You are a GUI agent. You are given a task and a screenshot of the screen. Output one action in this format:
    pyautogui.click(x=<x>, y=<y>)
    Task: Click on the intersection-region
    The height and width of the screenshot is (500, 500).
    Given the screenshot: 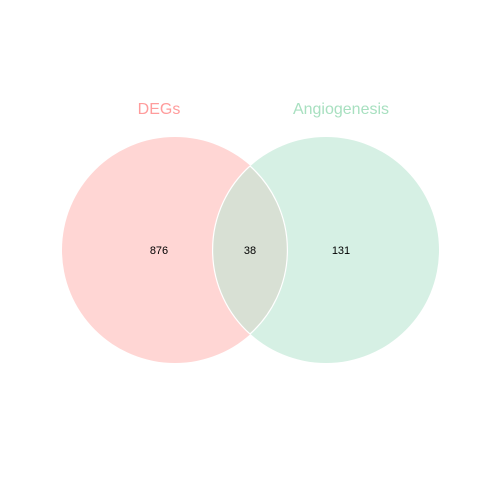 What is the action you would take?
    pyautogui.click(x=250, y=250)
    